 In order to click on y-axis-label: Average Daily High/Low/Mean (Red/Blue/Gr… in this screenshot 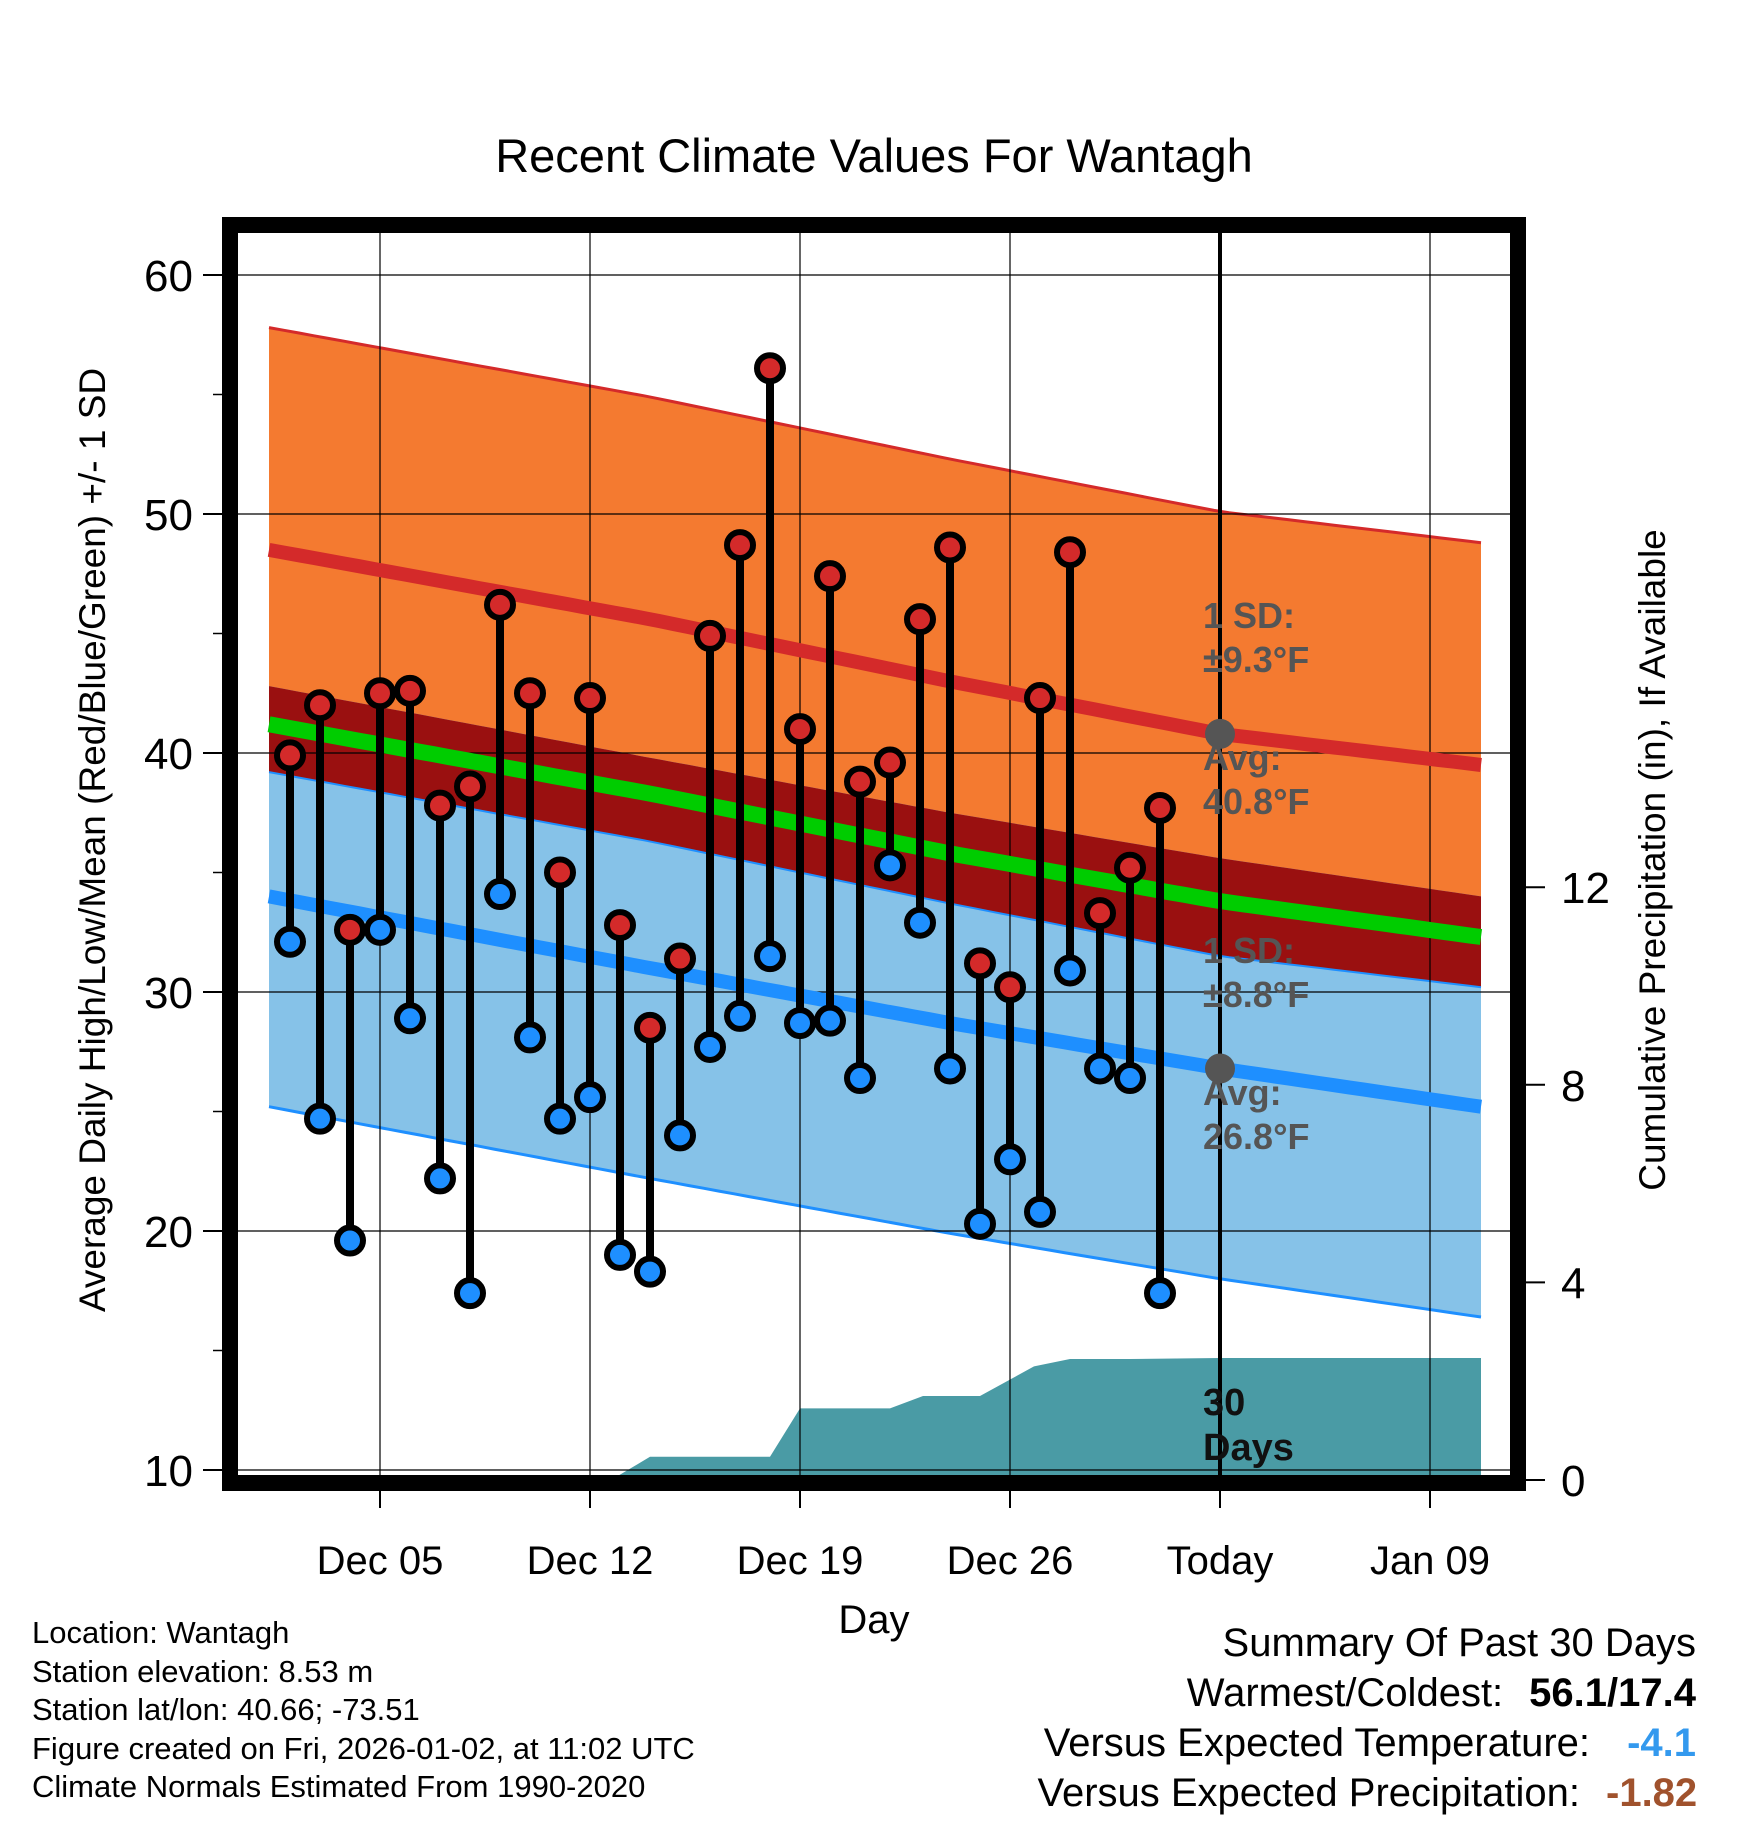, I will do `click(92, 840)`.